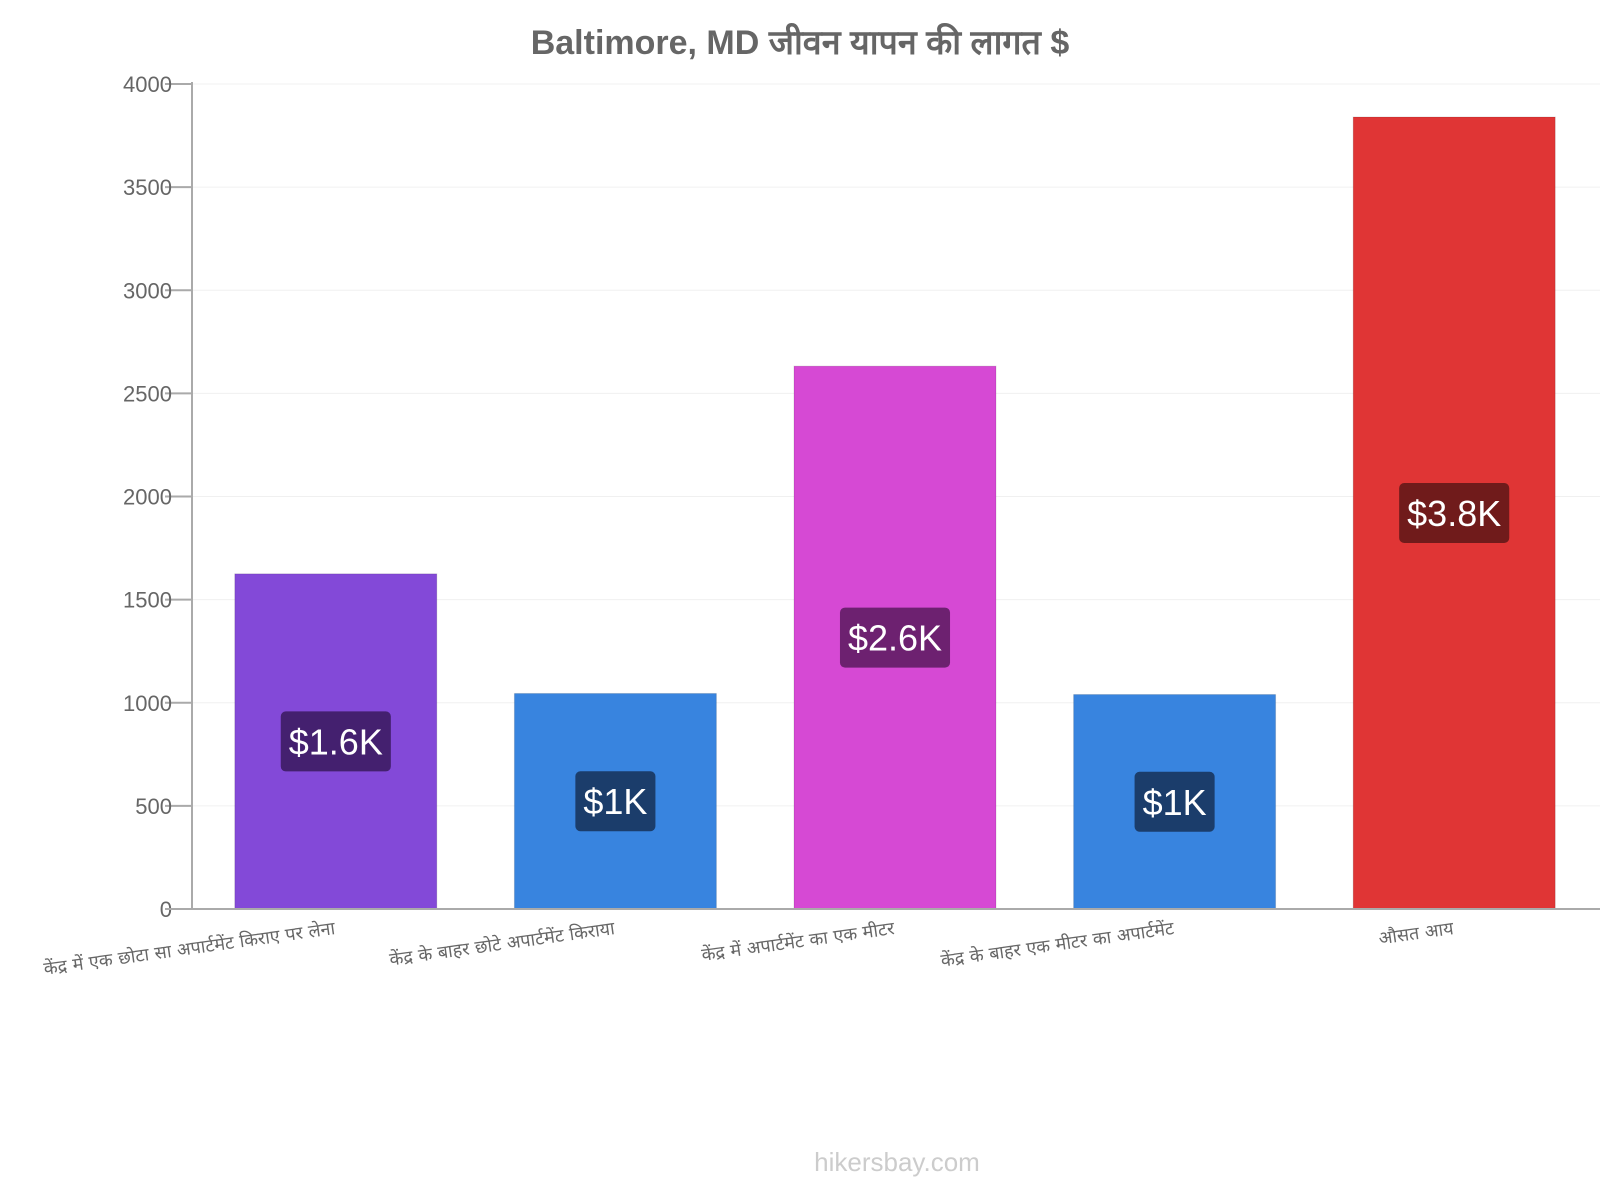 The height and width of the screenshot is (1200, 1600). Describe the element at coordinates (1057, 944) in the screenshot. I see `x-tick-label: केंद्र के बाहर एक मीटर का अपार्टमेंट` at that location.